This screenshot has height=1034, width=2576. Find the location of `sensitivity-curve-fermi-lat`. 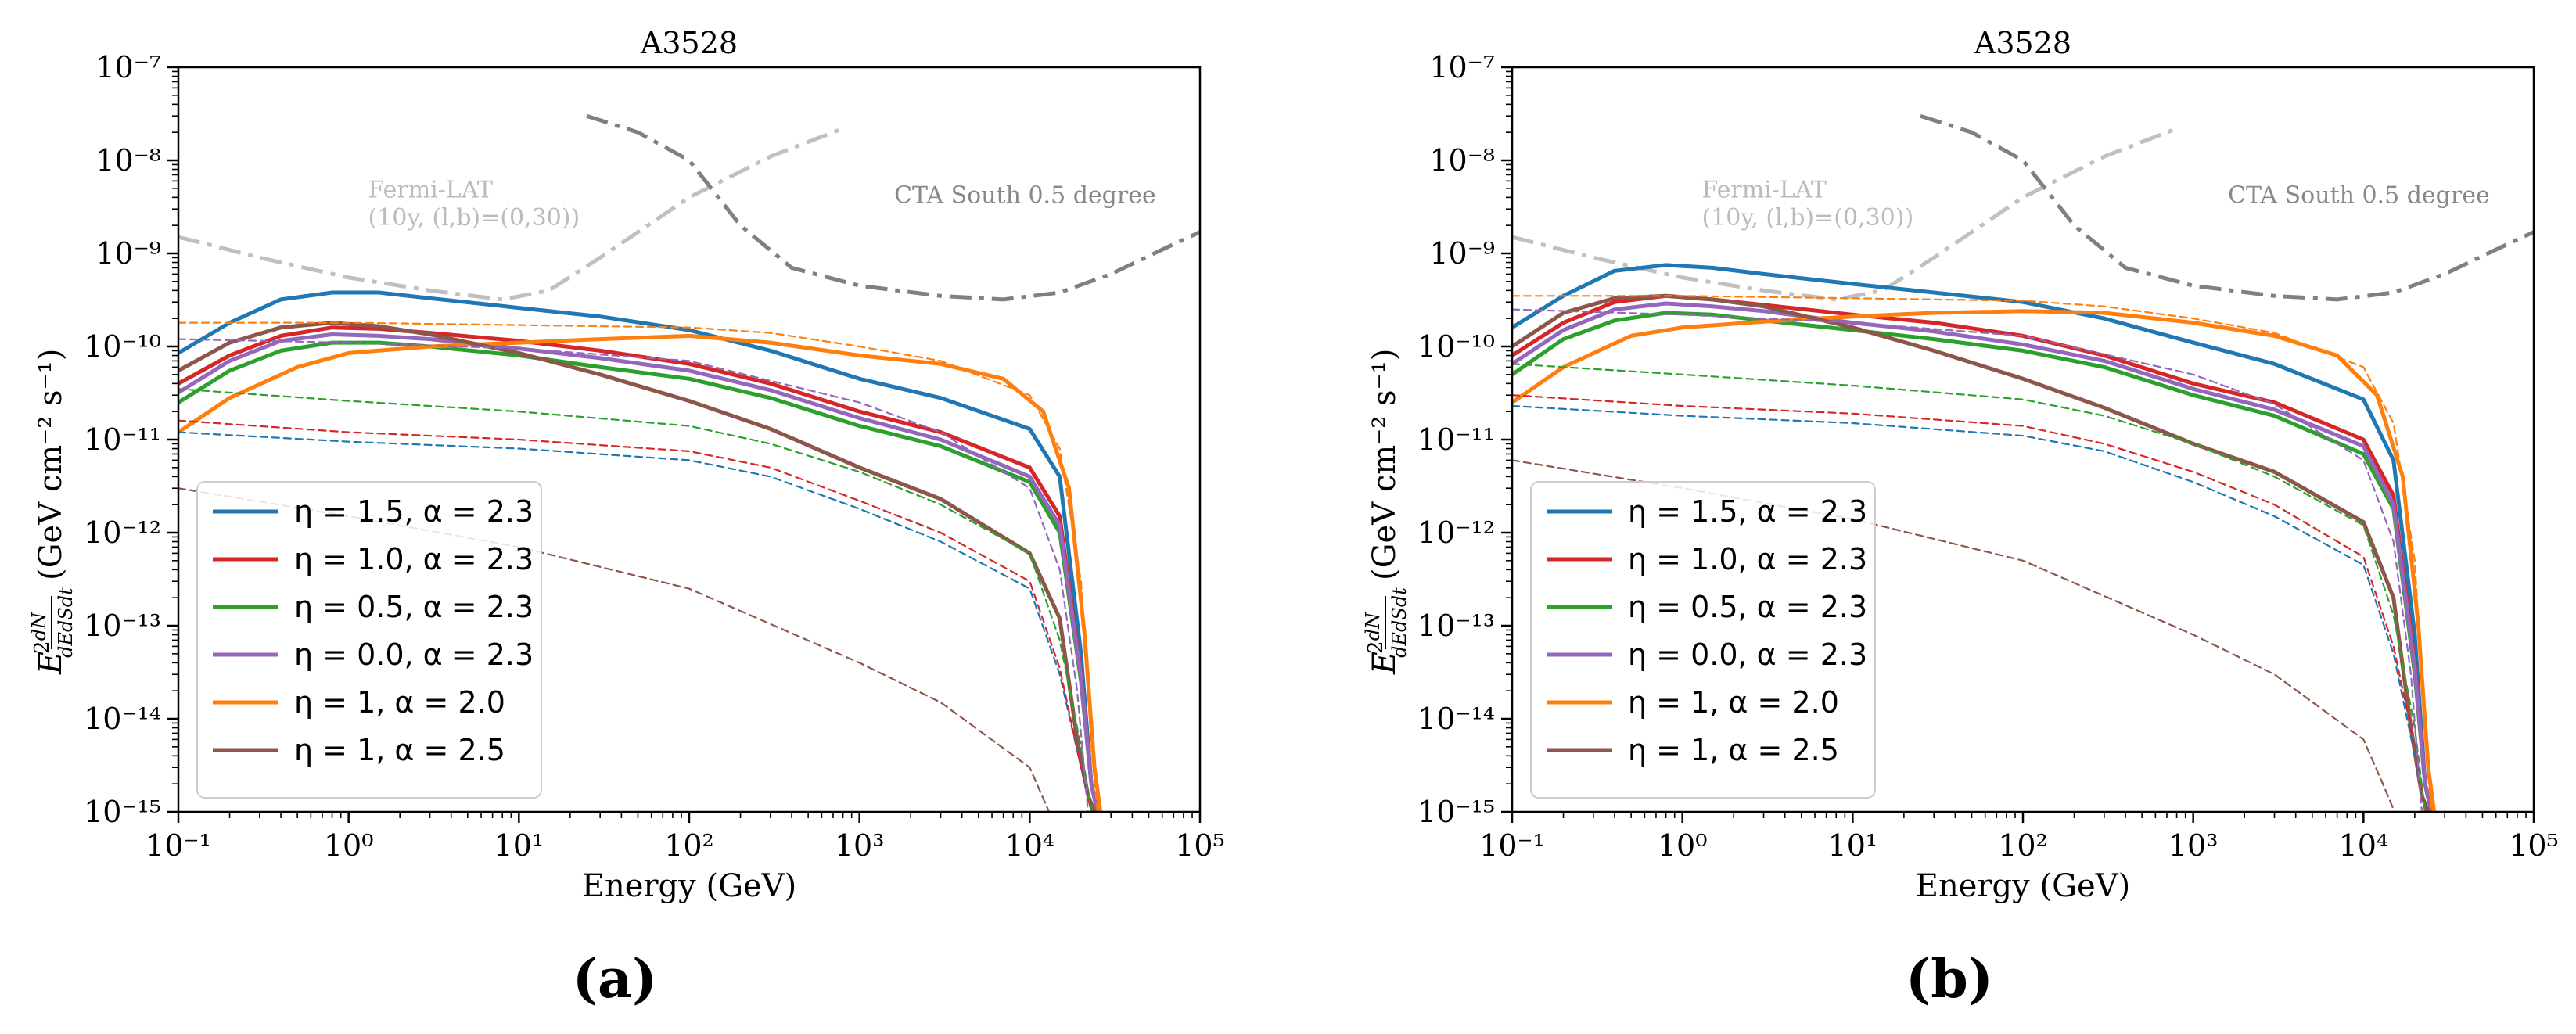

sensitivity-curve-fermi-lat is located at coordinates (511, 214).